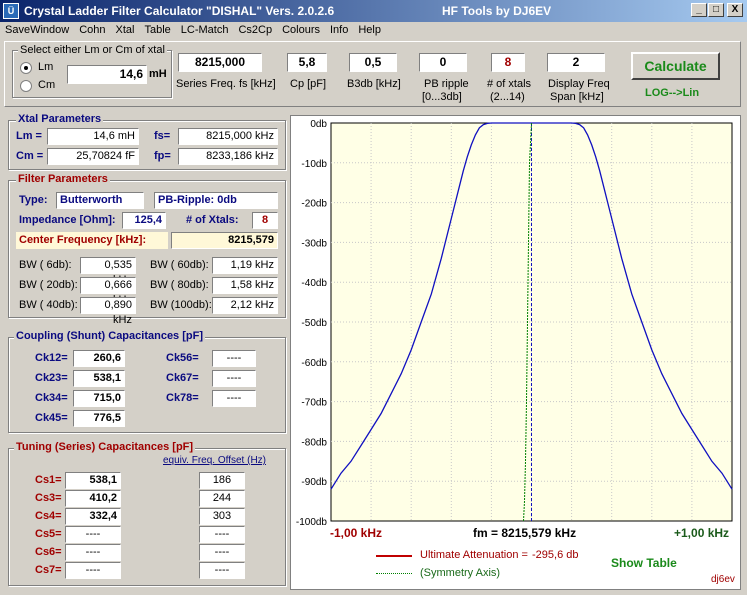 This screenshot has height=595, width=747. What do you see at coordinates (182, 398) in the screenshot?
I see `ck78-label: Ck78=` at bounding box center [182, 398].